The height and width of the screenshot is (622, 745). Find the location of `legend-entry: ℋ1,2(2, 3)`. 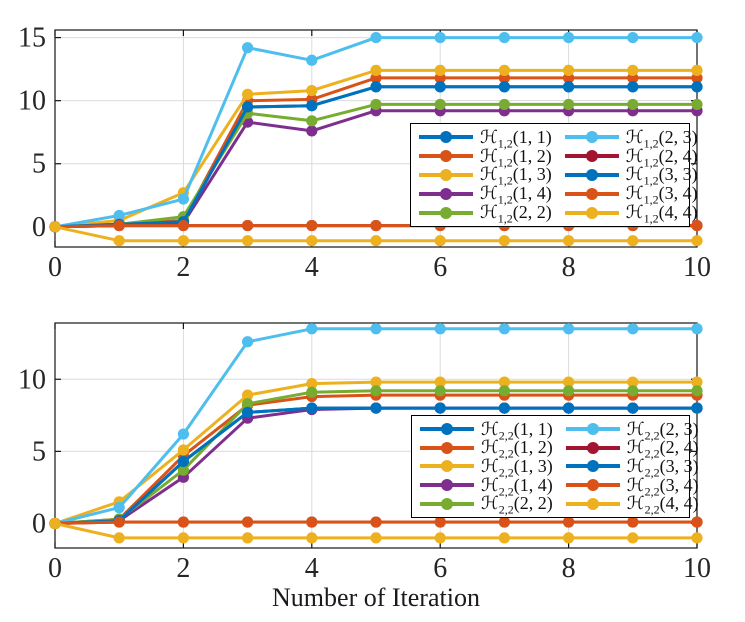

legend-entry: ℋ1,2(2, 3) is located at coordinates (631, 138).